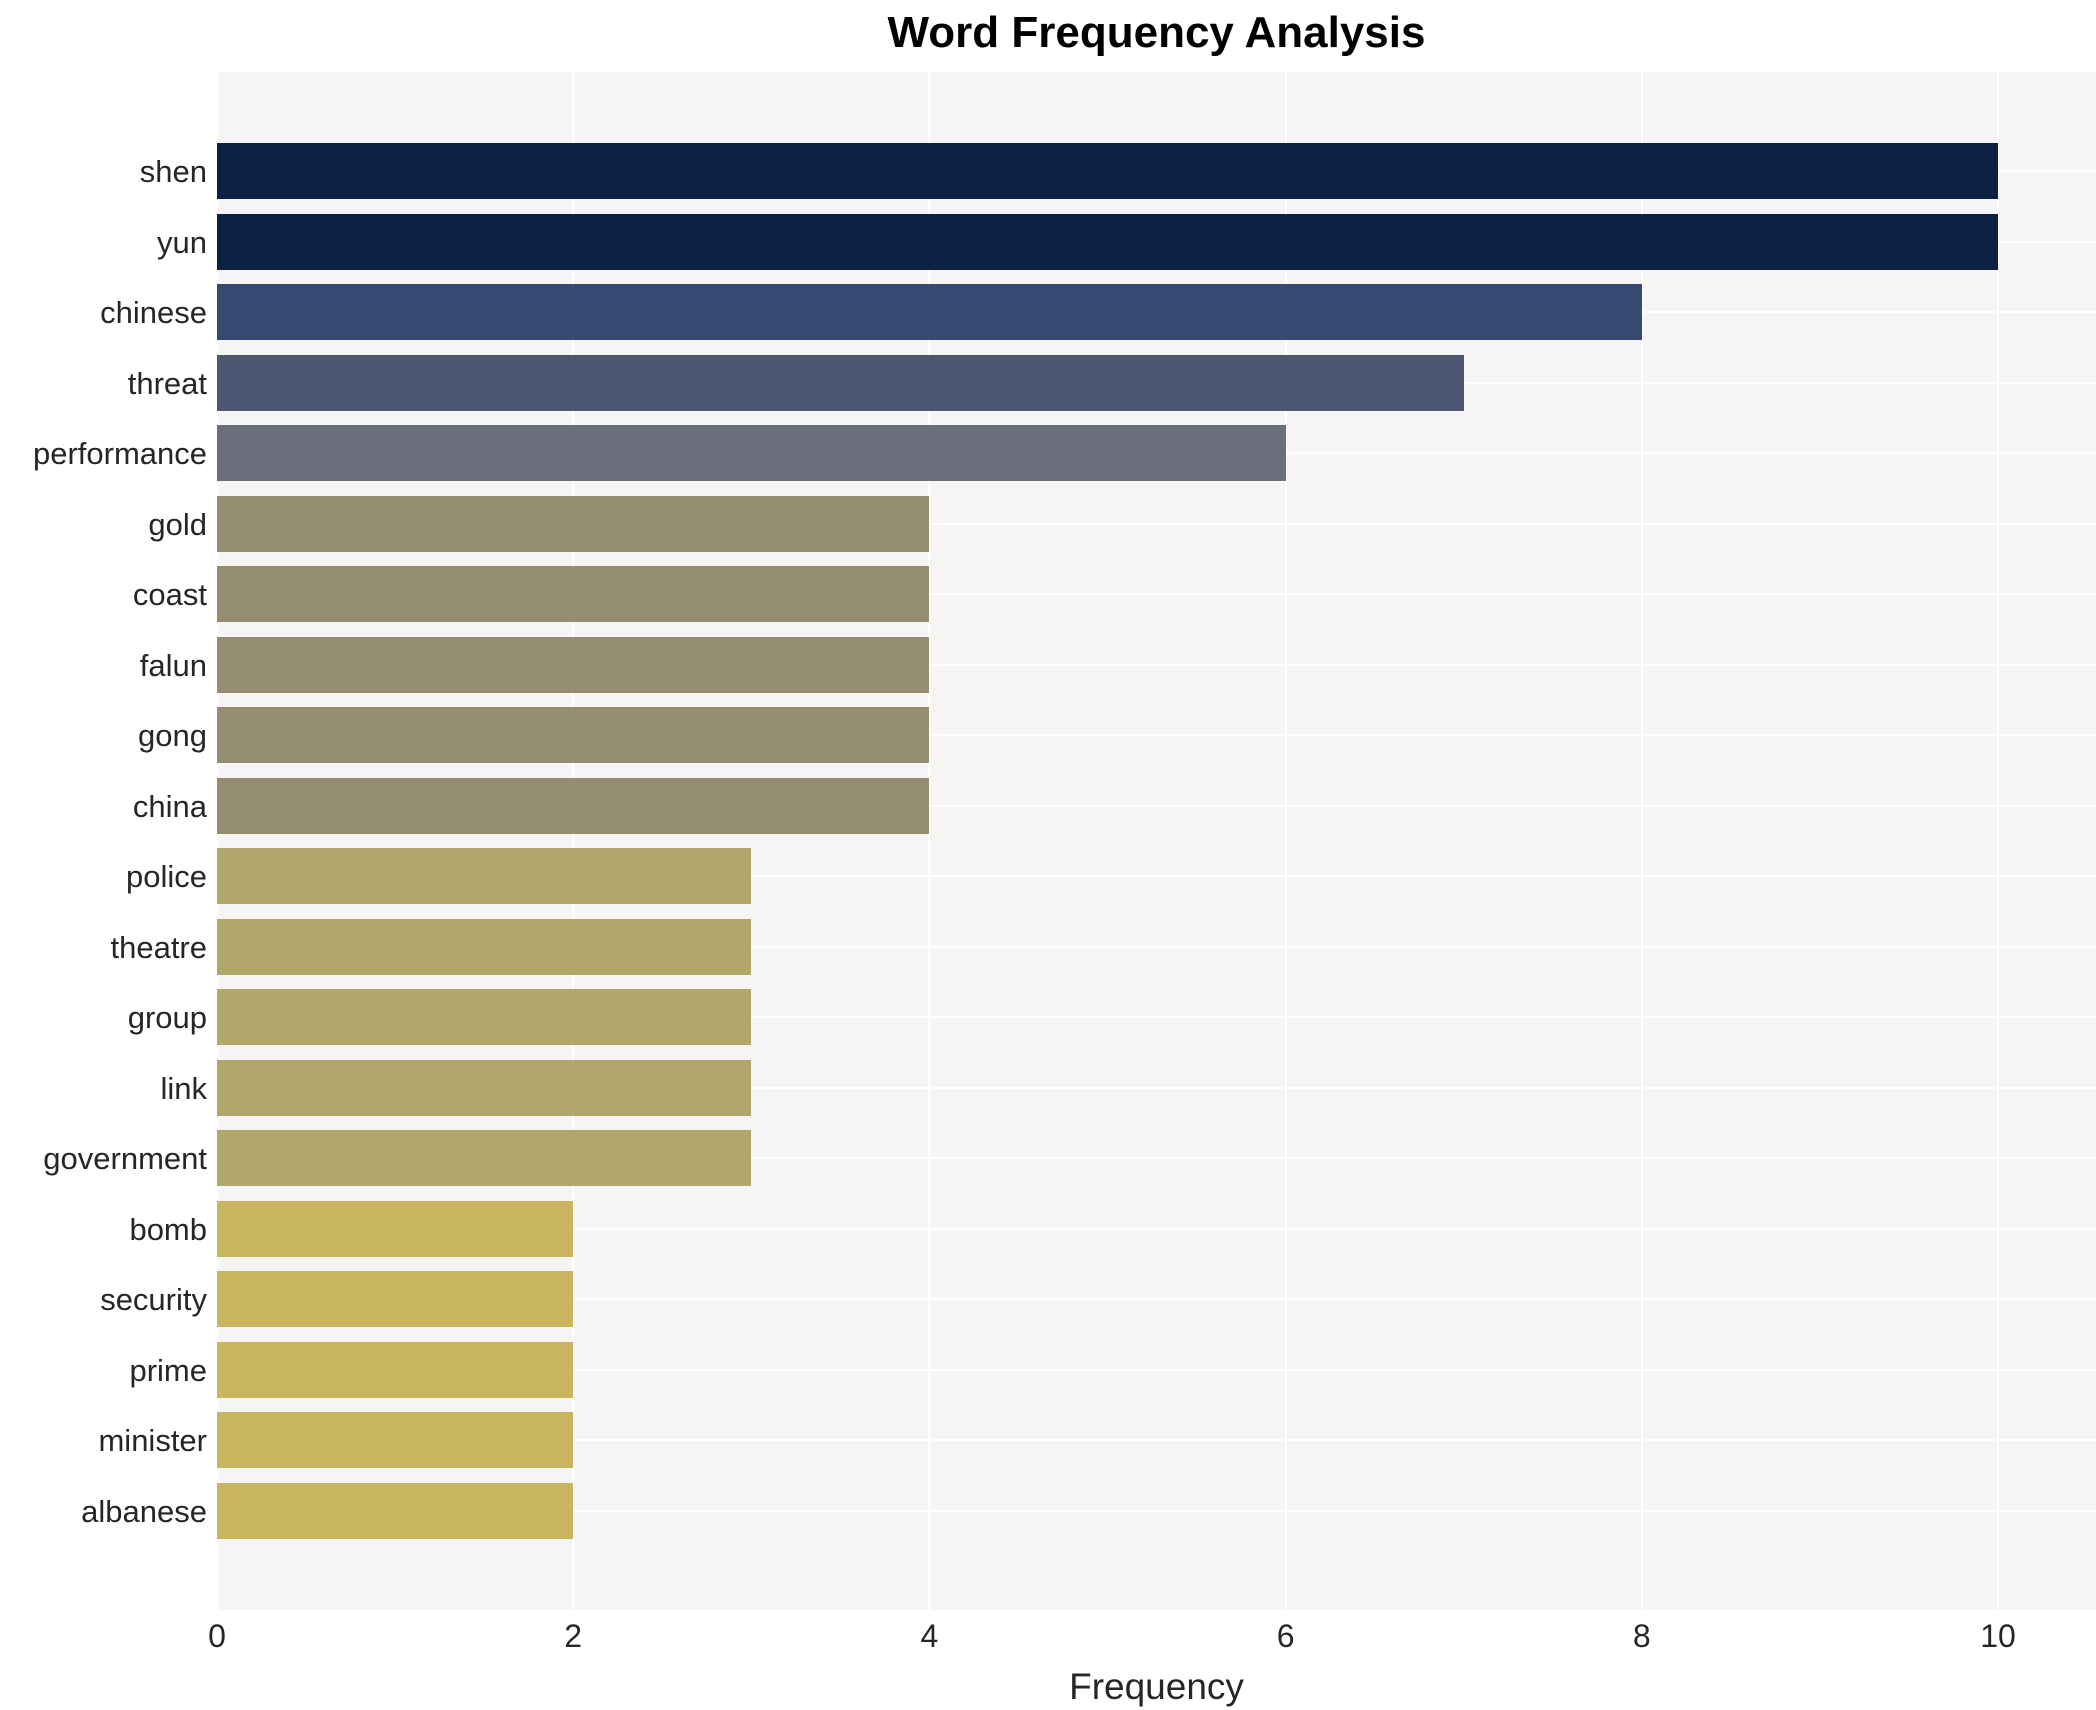 This screenshot has width=2096, height=1710. I want to click on y-tick-label-performance: performance, so click(119, 454).